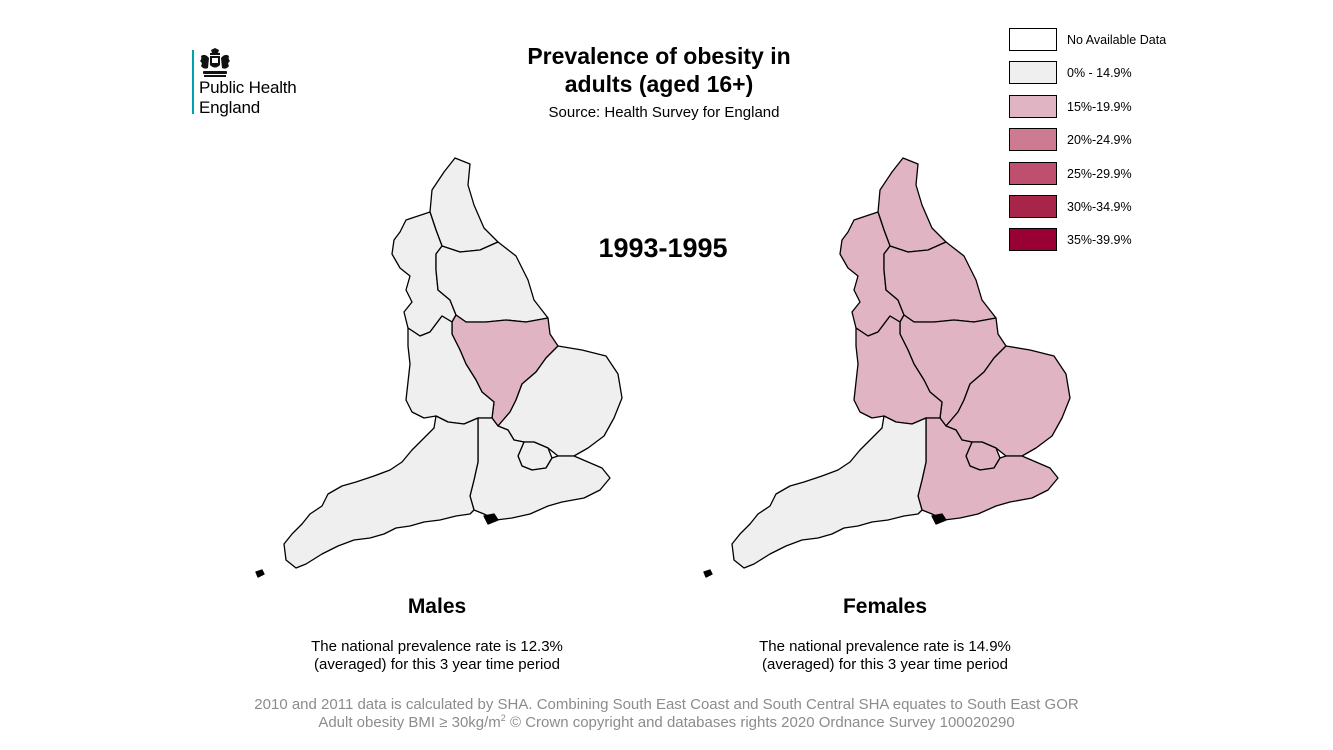 The image size is (1333, 750). What do you see at coordinates (193, 82) in the screenshot?
I see `logo-accent-bar` at bounding box center [193, 82].